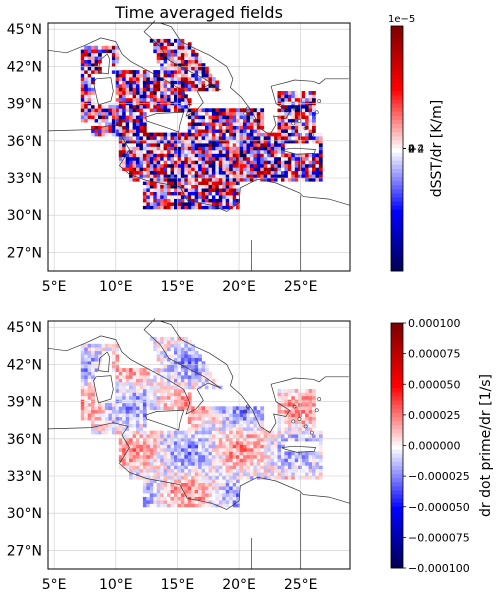 This screenshot has width=500, height=595. What do you see at coordinates (301, 585) in the screenshot?
I see `x-tick-label: 25°E` at bounding box center [301, 585].